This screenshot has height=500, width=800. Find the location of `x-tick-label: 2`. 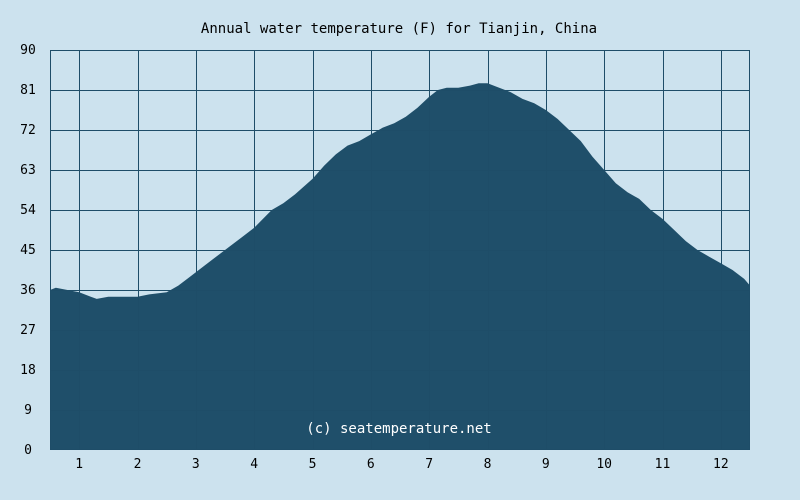

x-tick-label: 2 is located at coordinates (138, 464).